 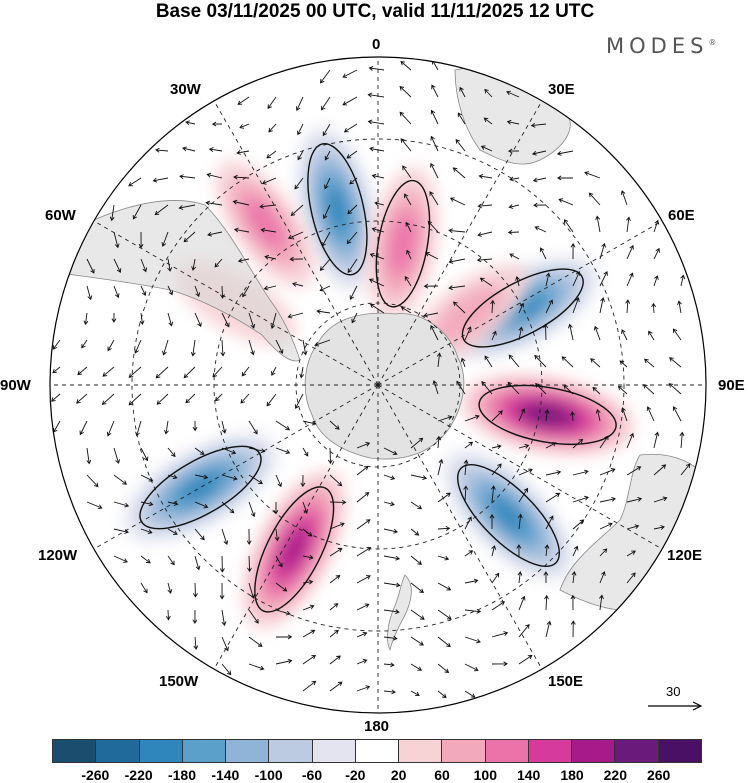 What do you see at coordinates (377, 751) in the screenshot?
I see `colorbar` at bounding box center [377, 751].